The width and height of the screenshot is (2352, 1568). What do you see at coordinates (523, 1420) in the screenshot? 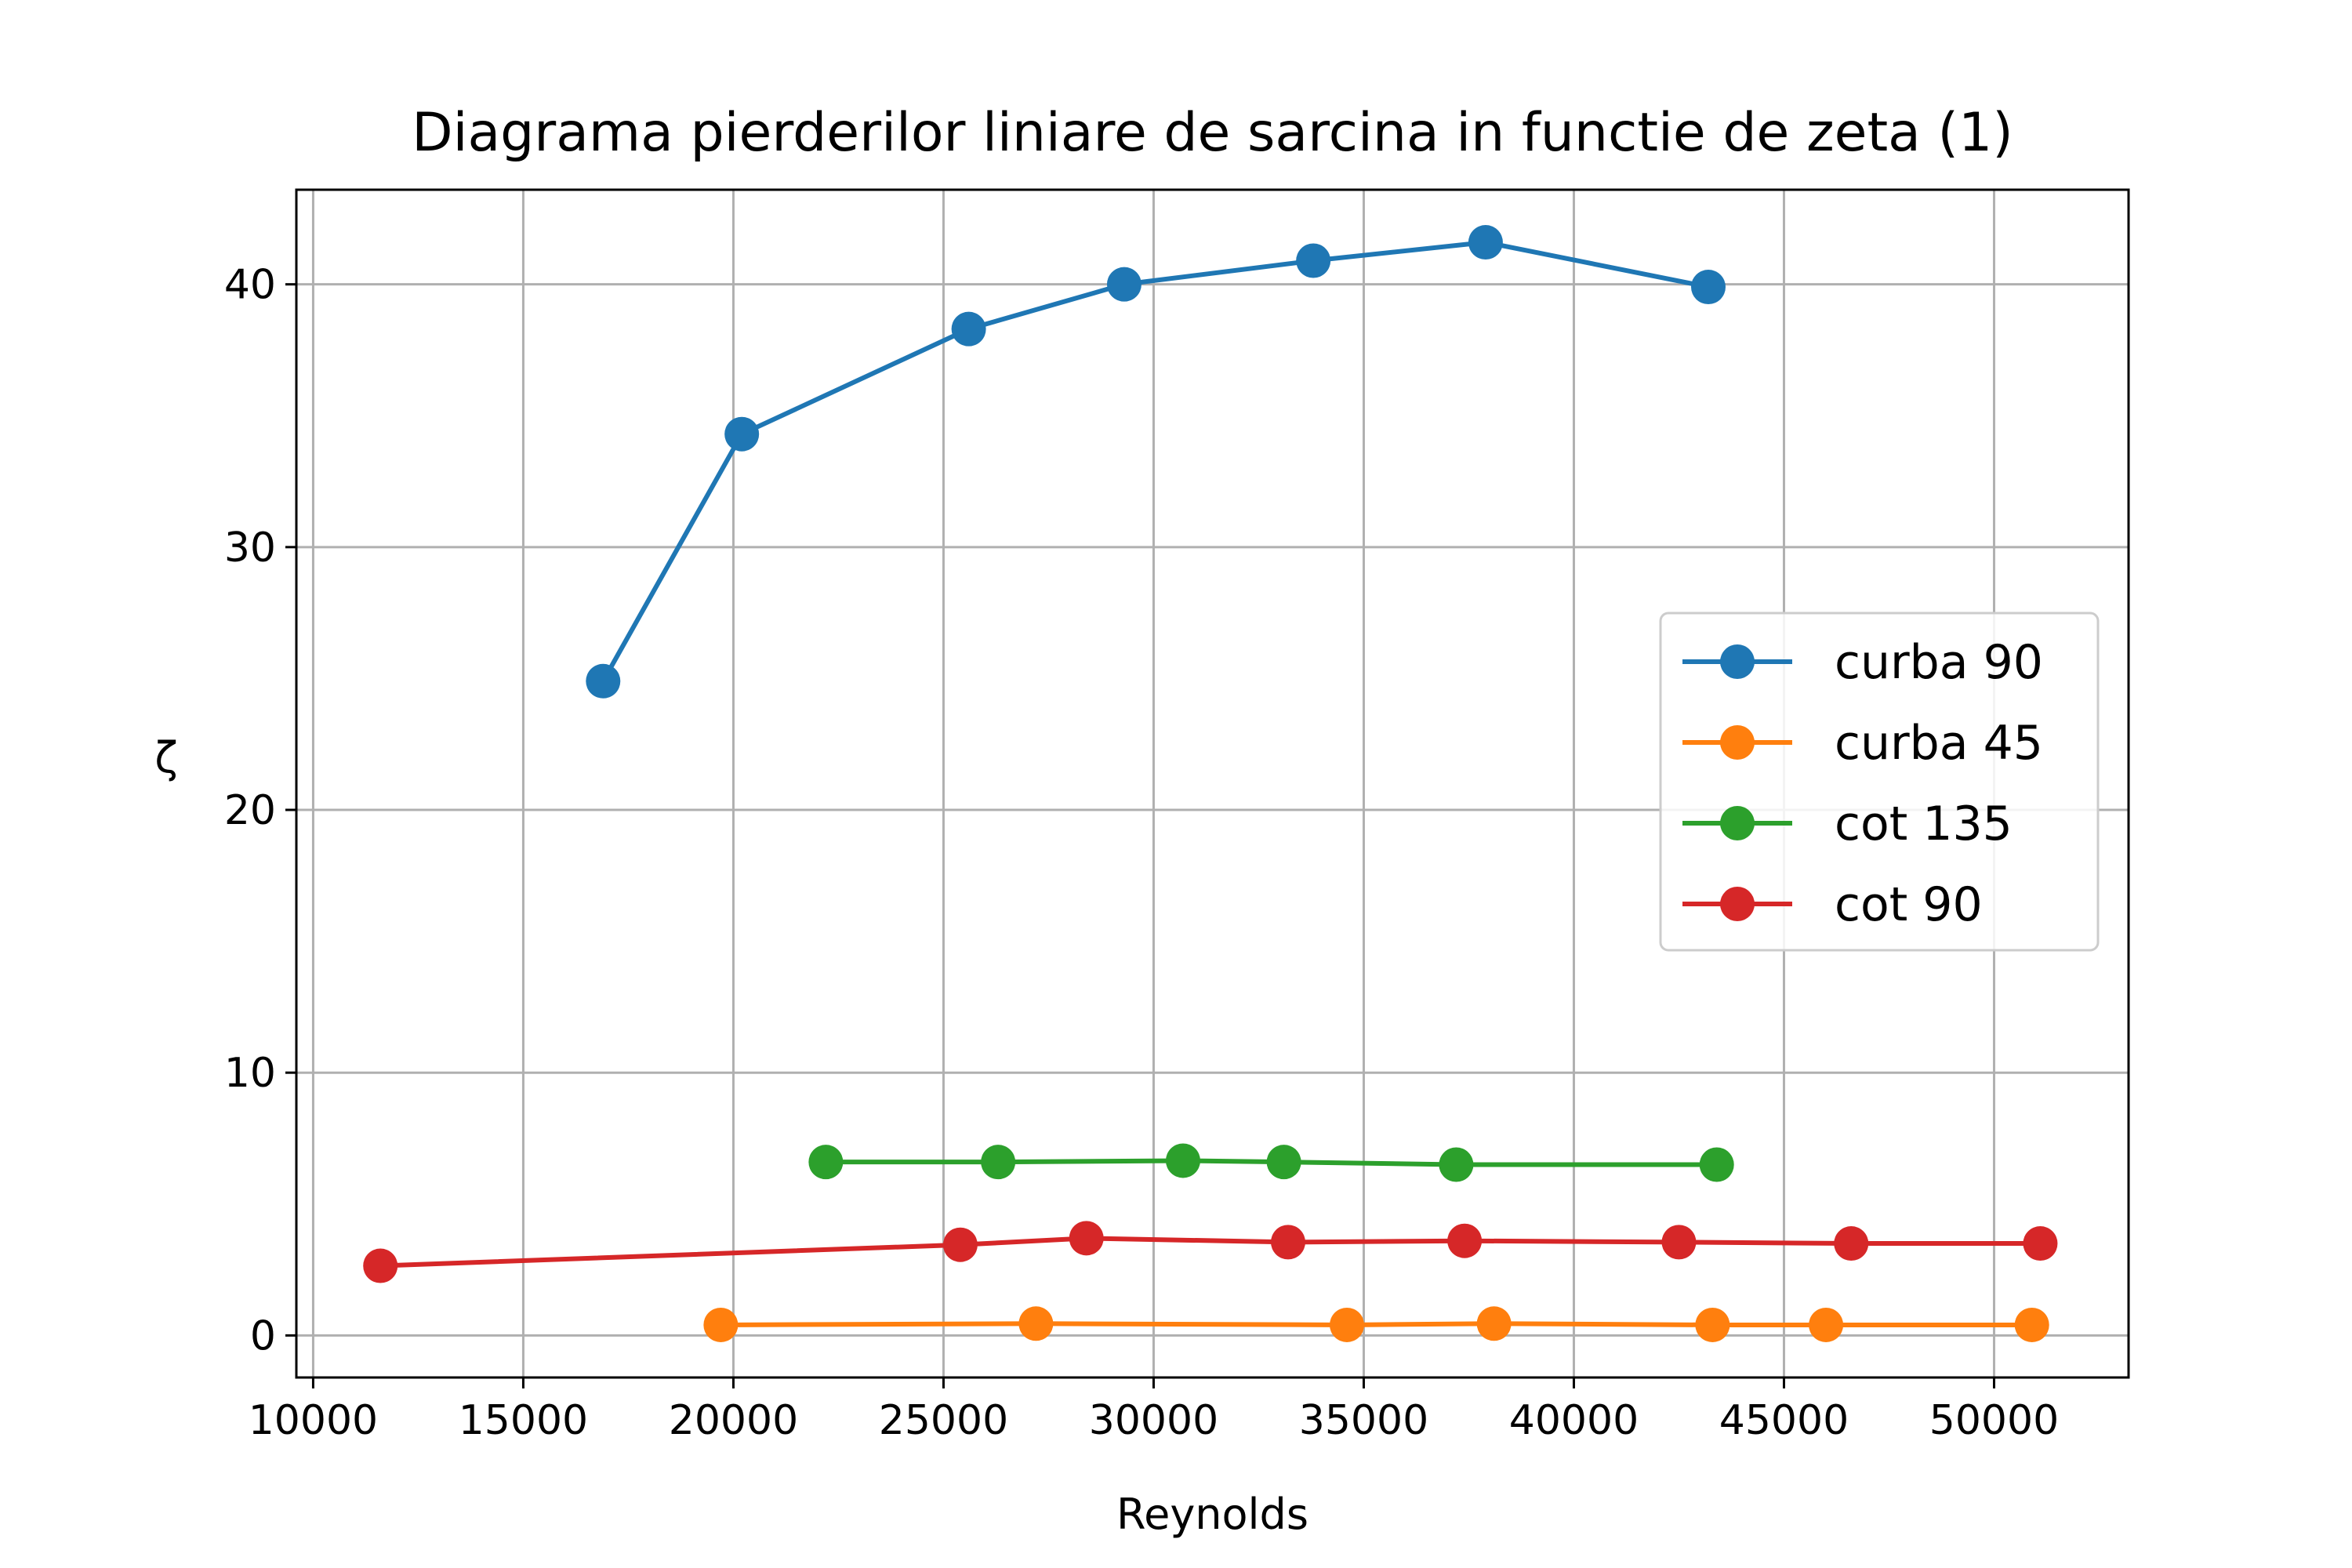
I see `x-tick-label: 15000` at bounding box center [523, 1420].